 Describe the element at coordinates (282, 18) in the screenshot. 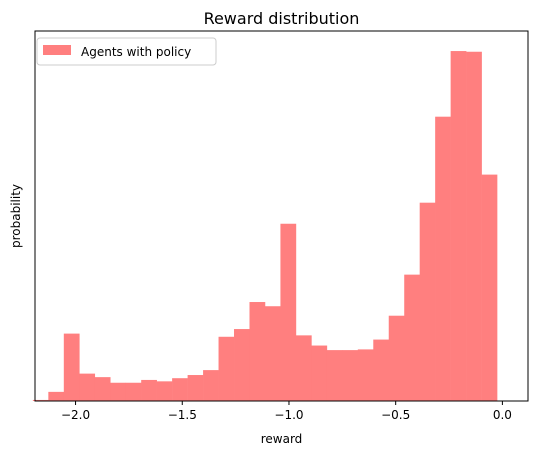

I see `chart-title: Reward distribution` at that location.